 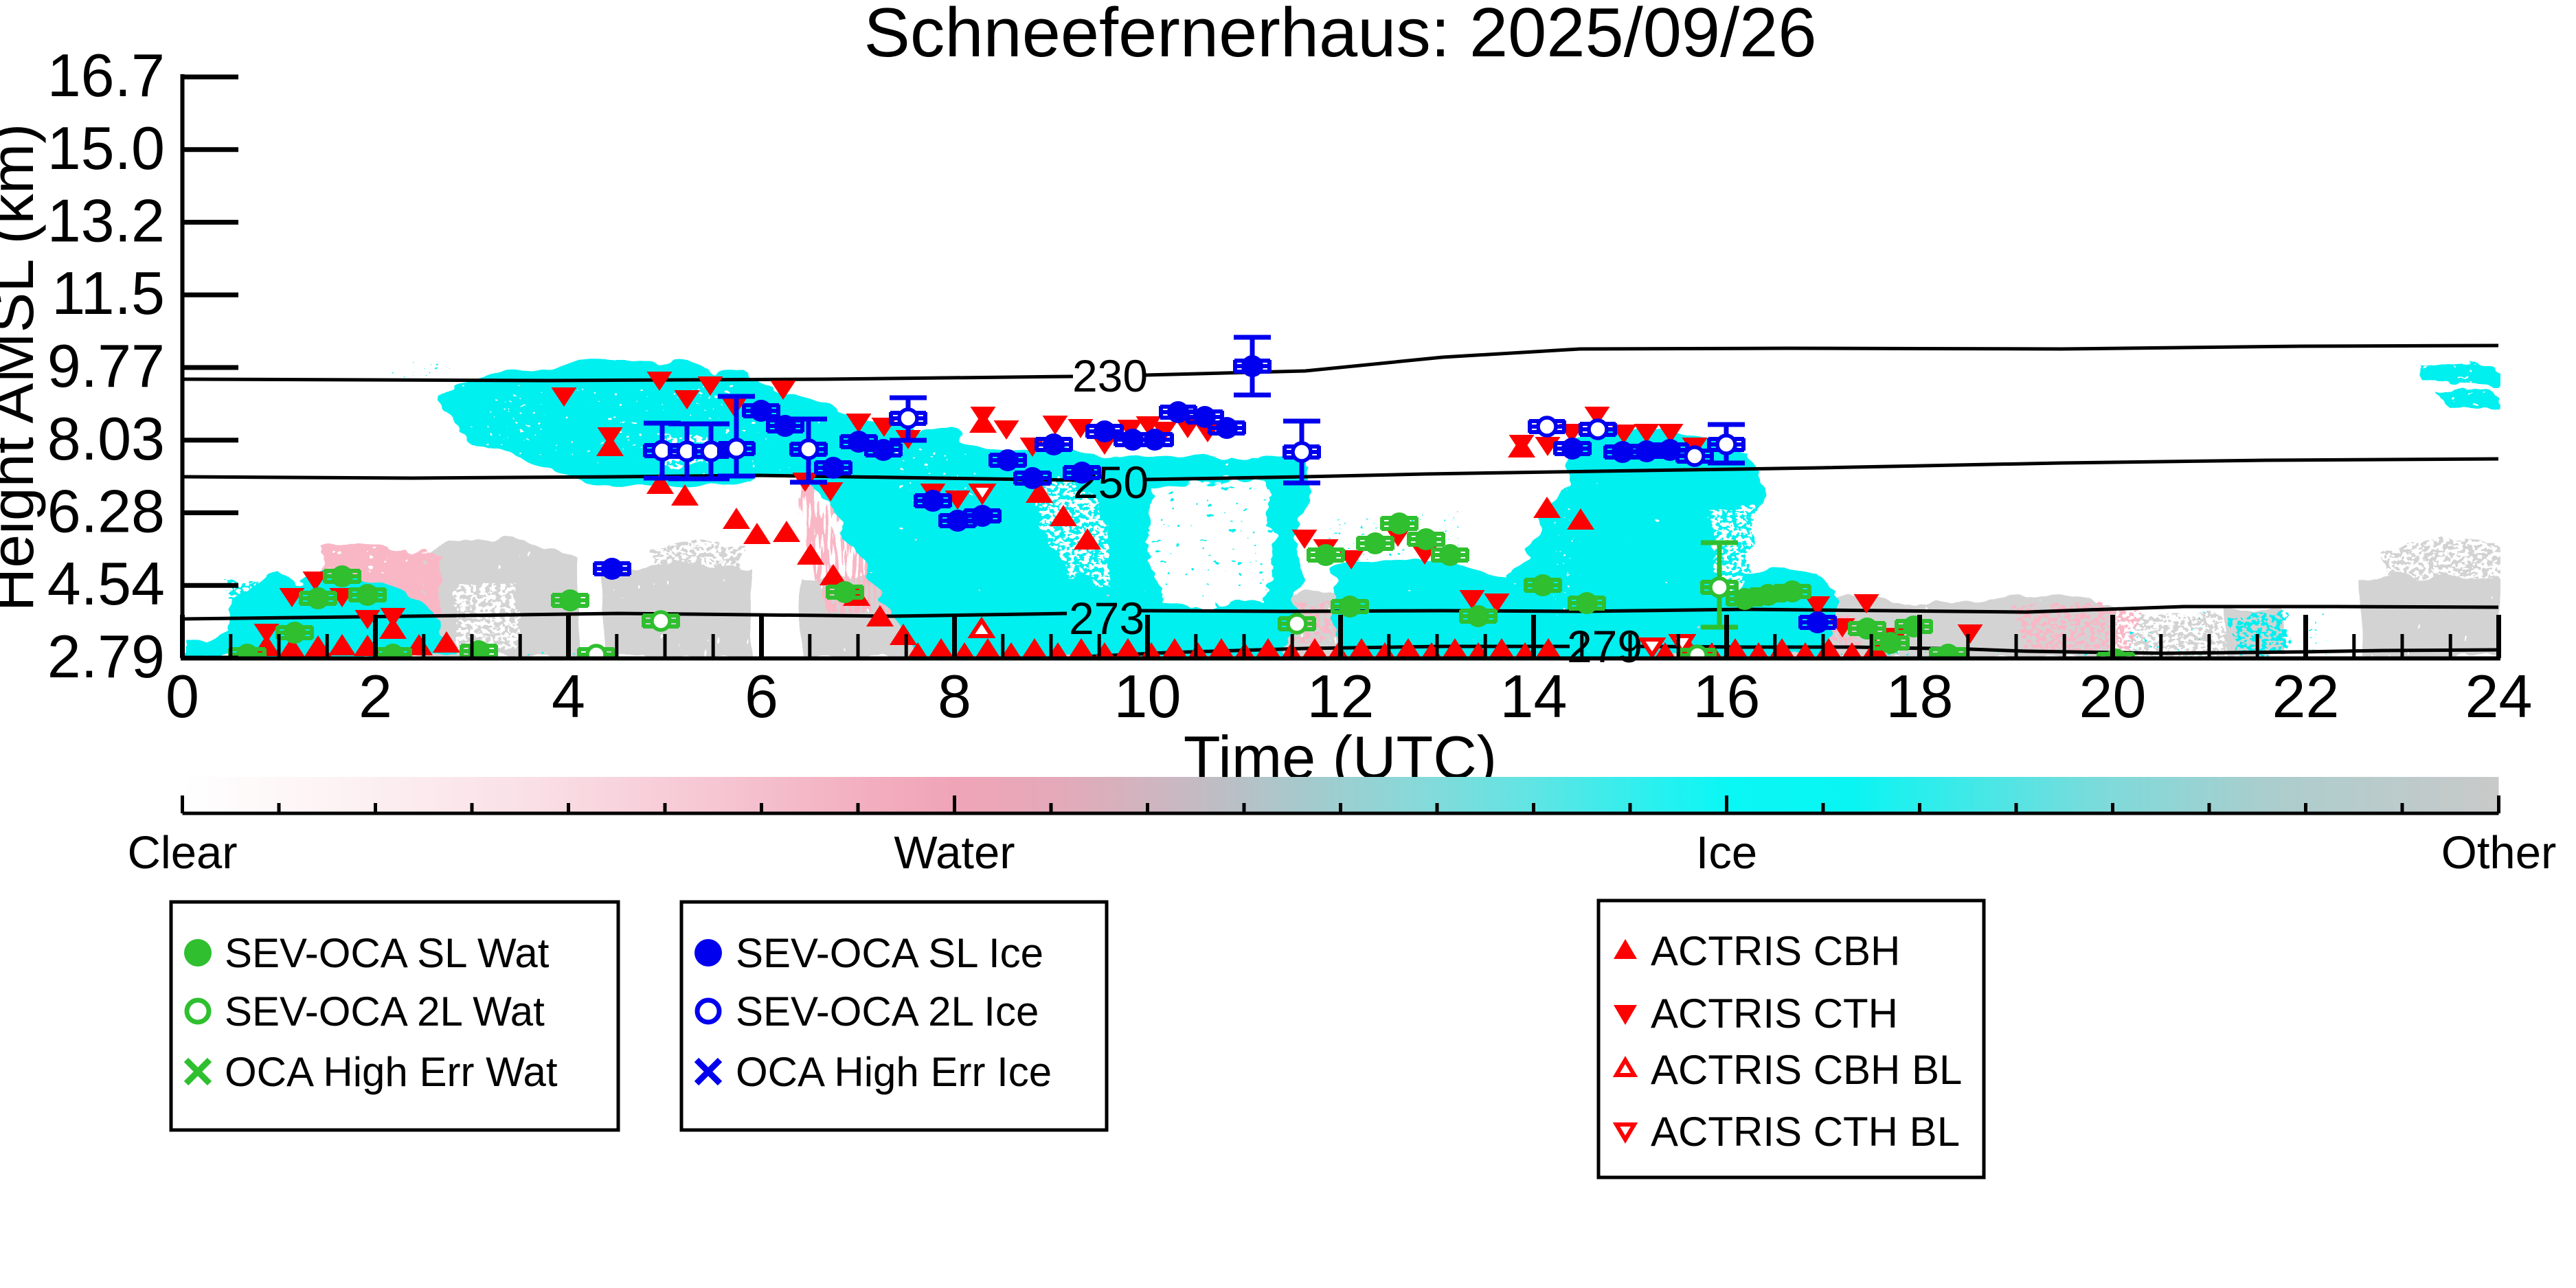 I want to click on svg-text: 8, so click(x=954, y=696).